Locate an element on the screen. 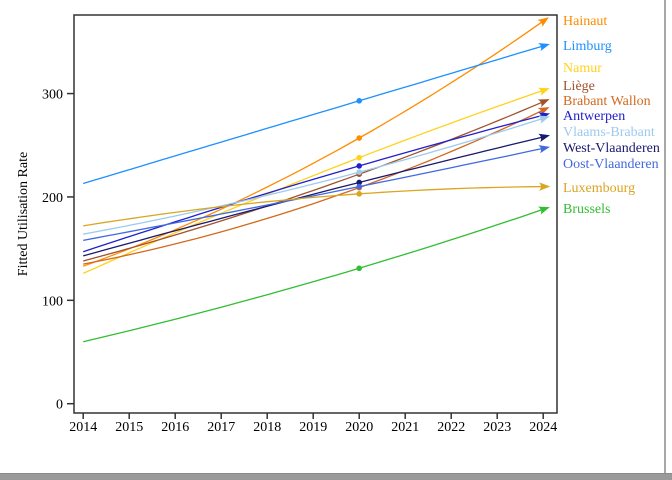 Image resolution: width=672 pixels, height=480 pixels. series-arrowhead-liège is located at coordinates (543, 103).